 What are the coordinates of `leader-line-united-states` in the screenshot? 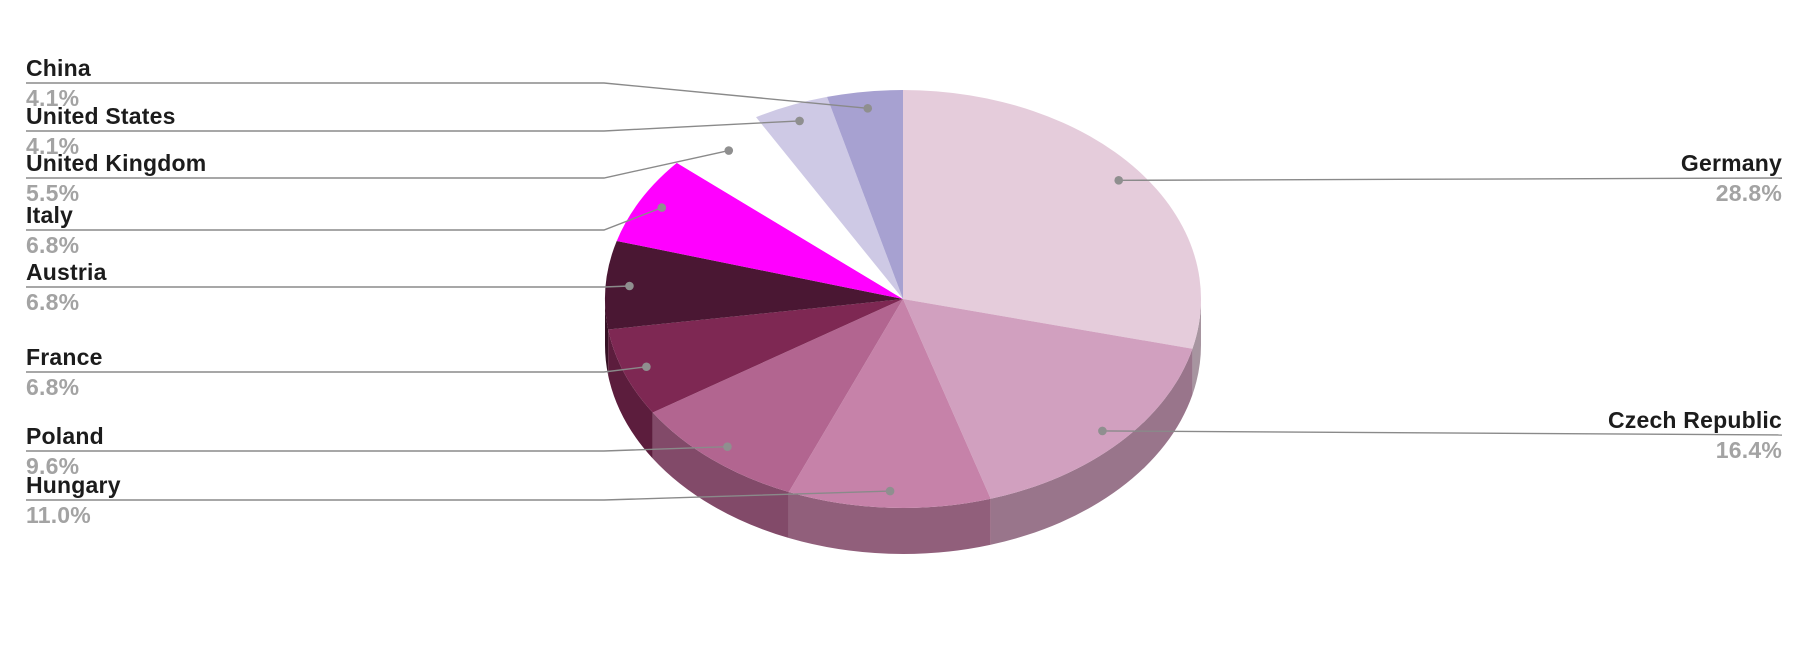 It's located at (413, 126).